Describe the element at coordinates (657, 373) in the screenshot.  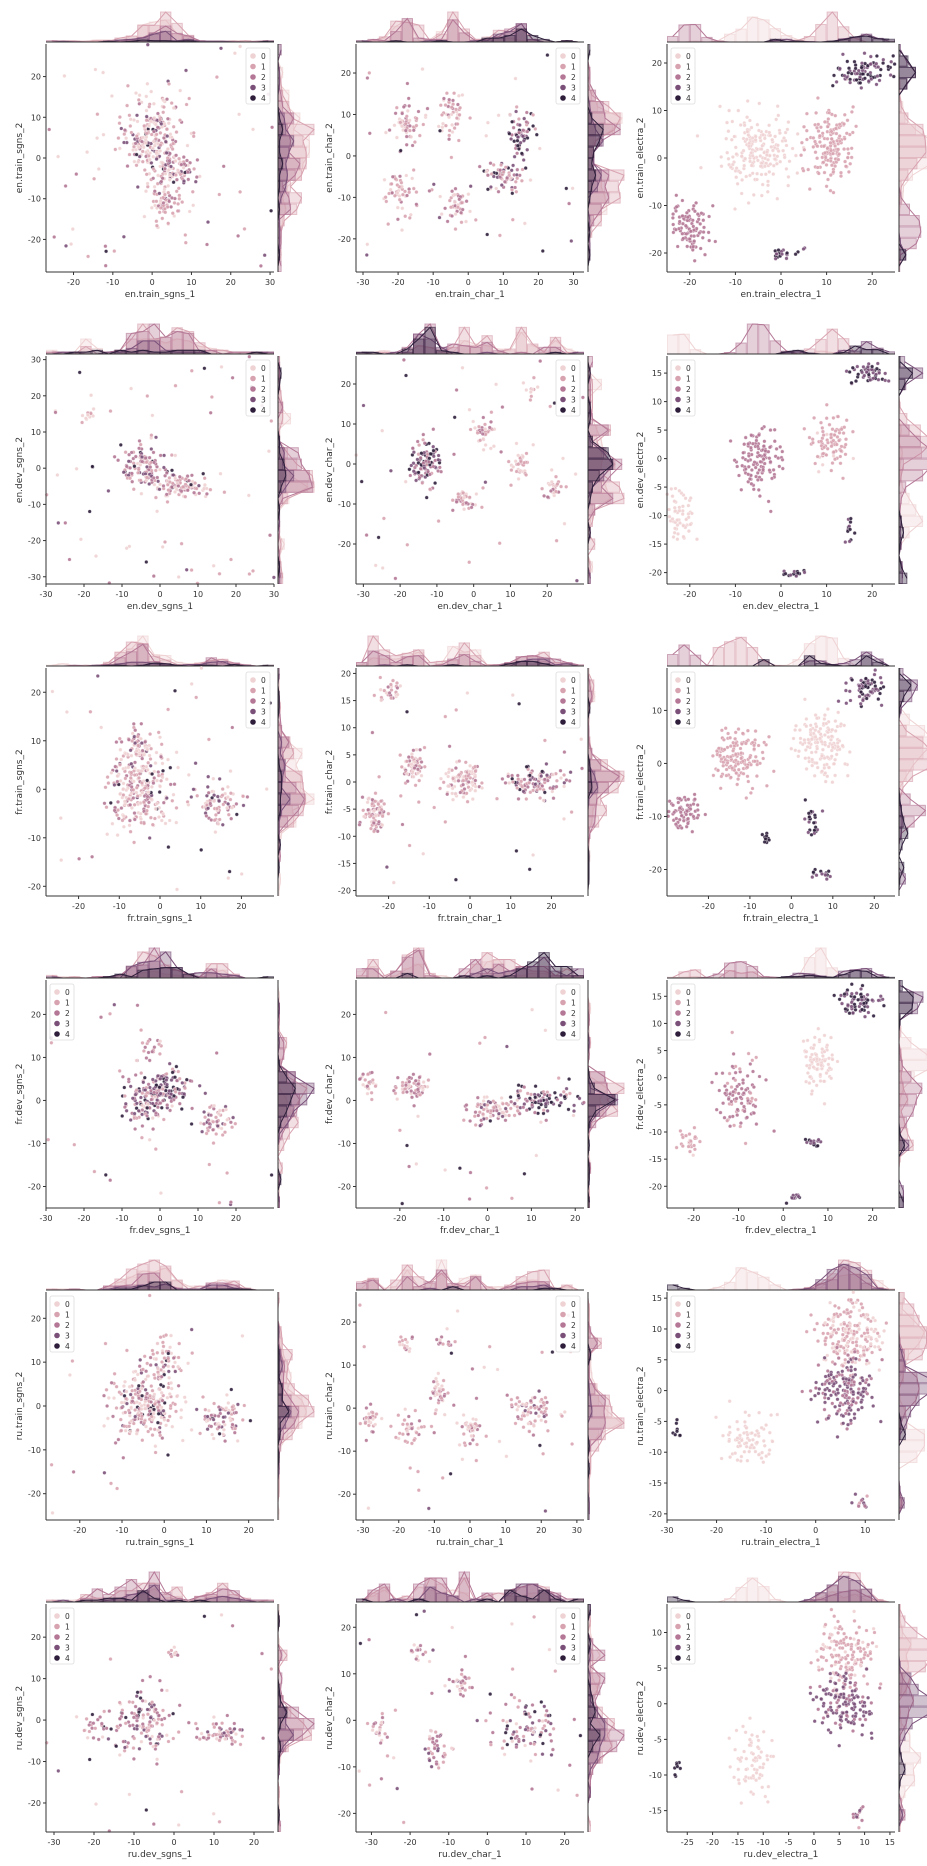
I see `y-tick-label: 15` at that location.